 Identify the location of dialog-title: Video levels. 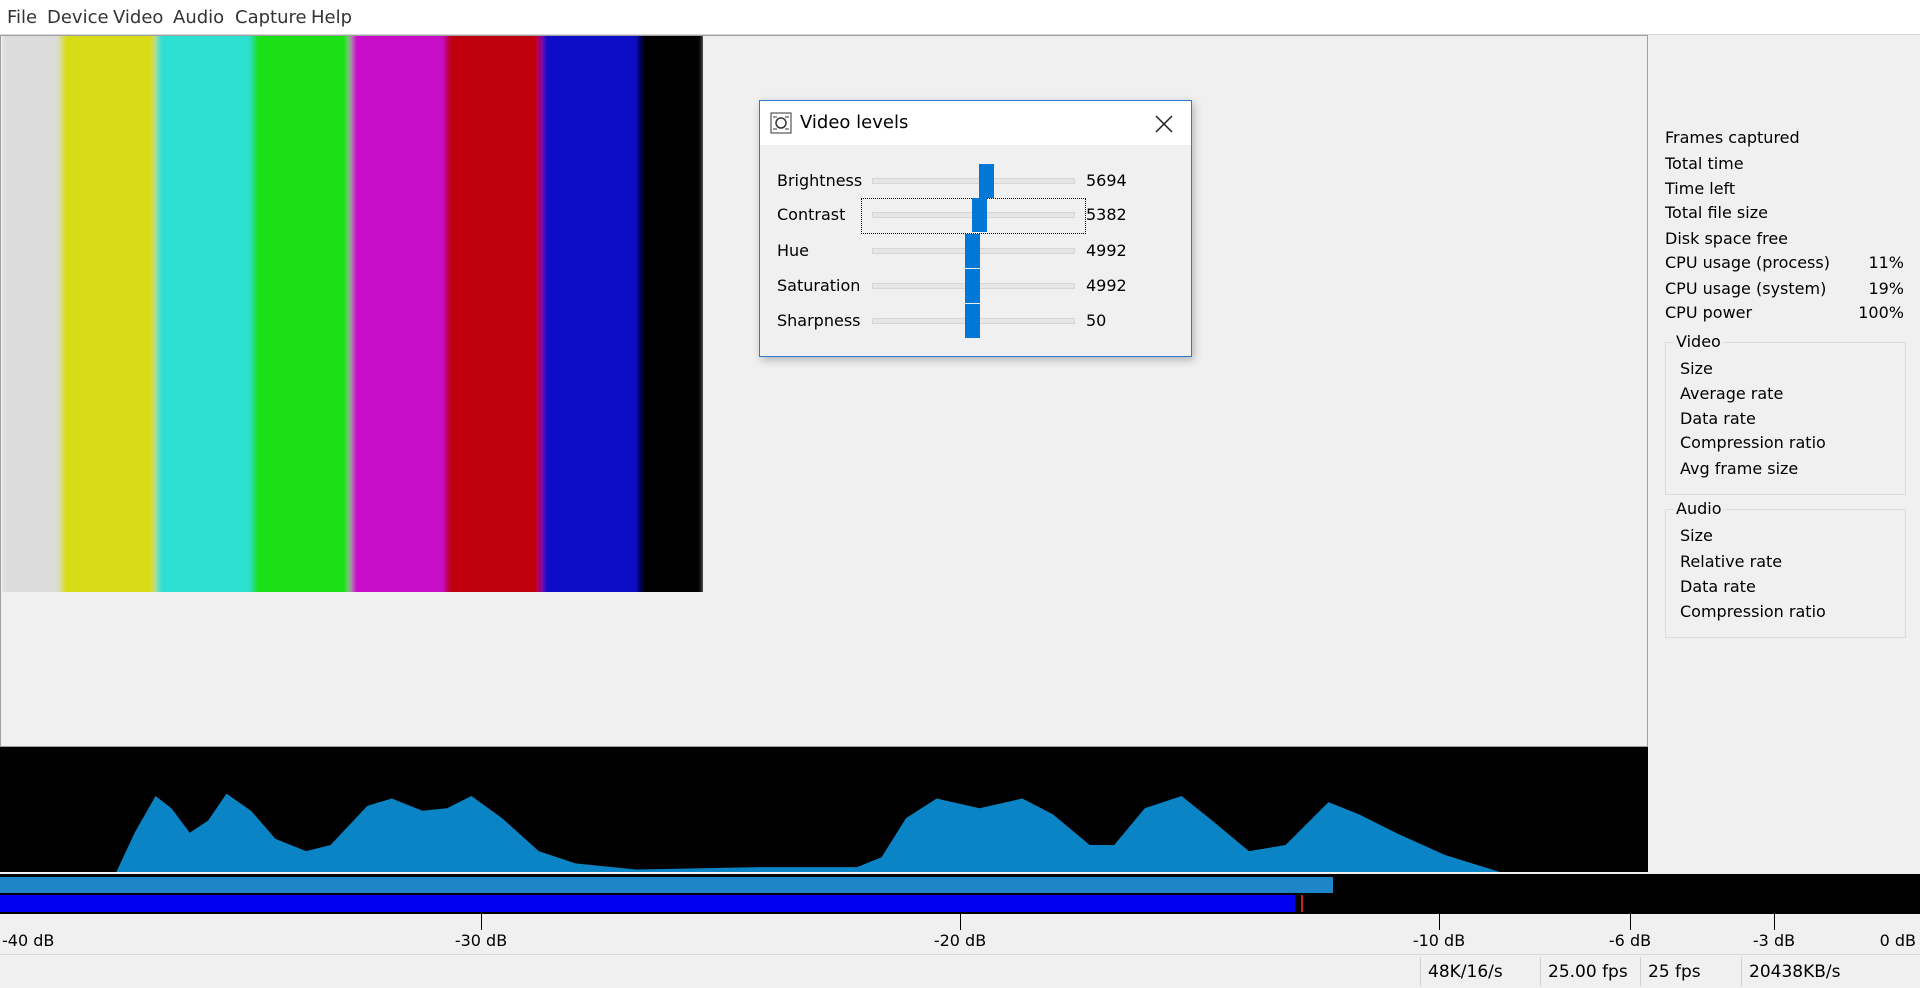
(854, 122).